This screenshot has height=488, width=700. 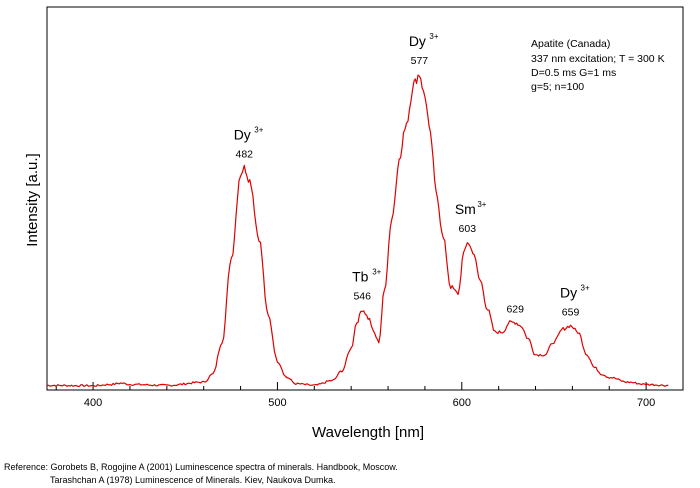 What do you see at coordinates (368, 432) in the screenshot?
I see `x-axis-label: Wavelength [nm]` at bounding box center [368, 432].